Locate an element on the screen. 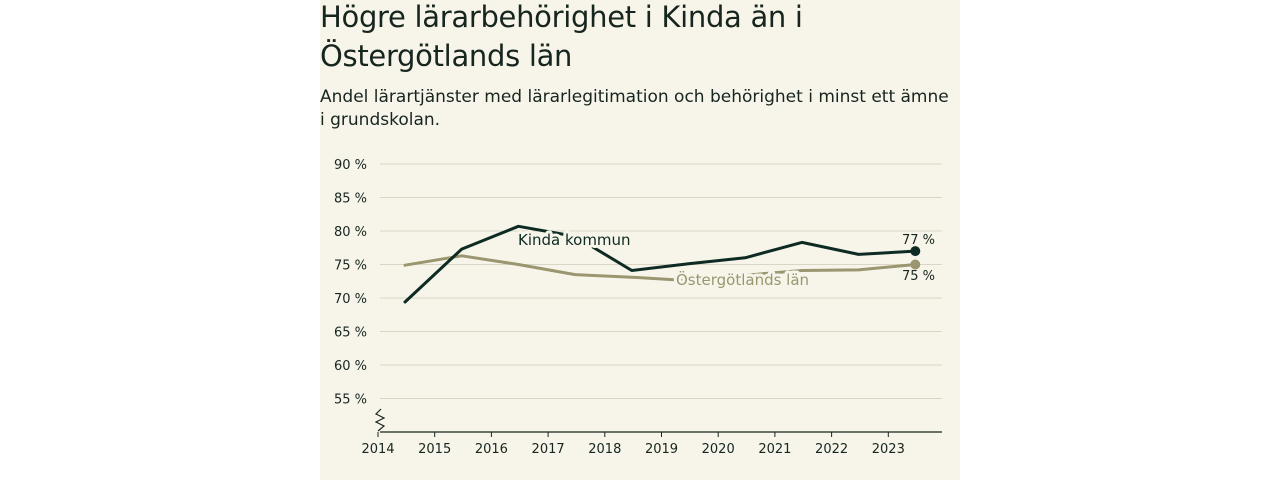 The image size is (1280, 480). y-axis-ticks: 90 % 85 % 80 % 75 % 70 % 65 % 60 % 55 % is located at coordinates (350, 283).